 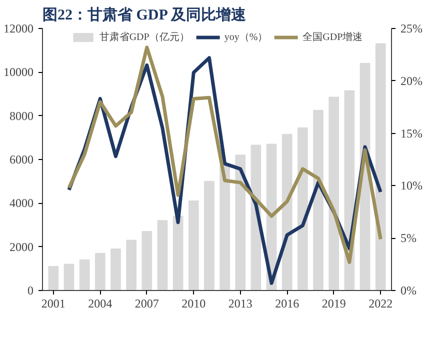 I want to click on y2-tick-label: 0%, so click(x=408, y=291).